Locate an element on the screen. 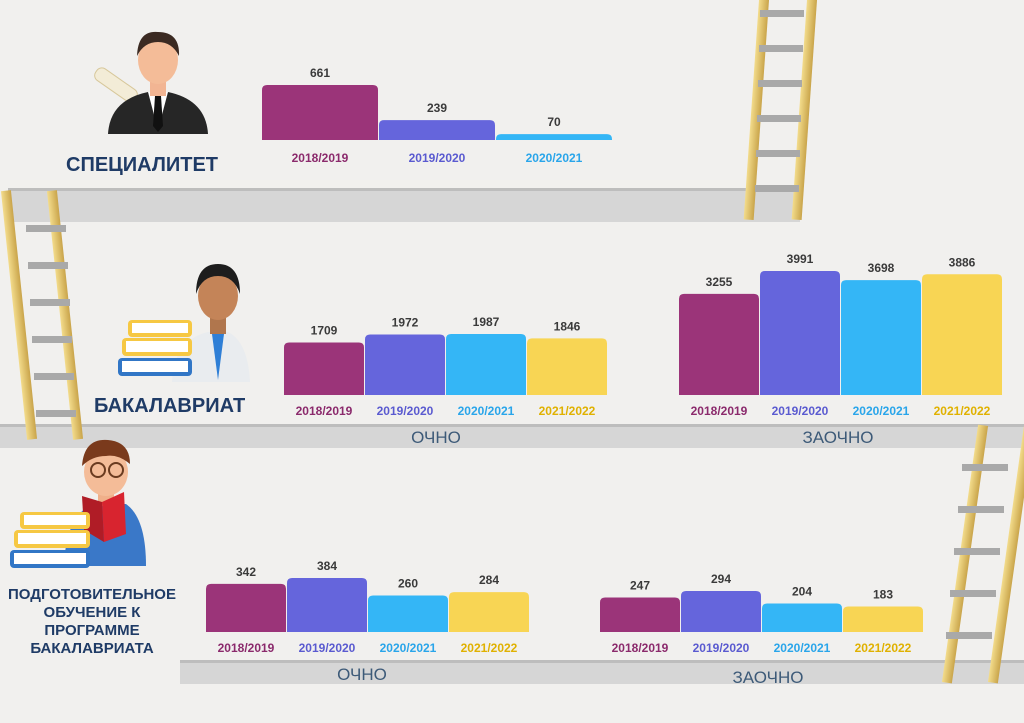  value-label: 183 is located at coordinates (883, 594).